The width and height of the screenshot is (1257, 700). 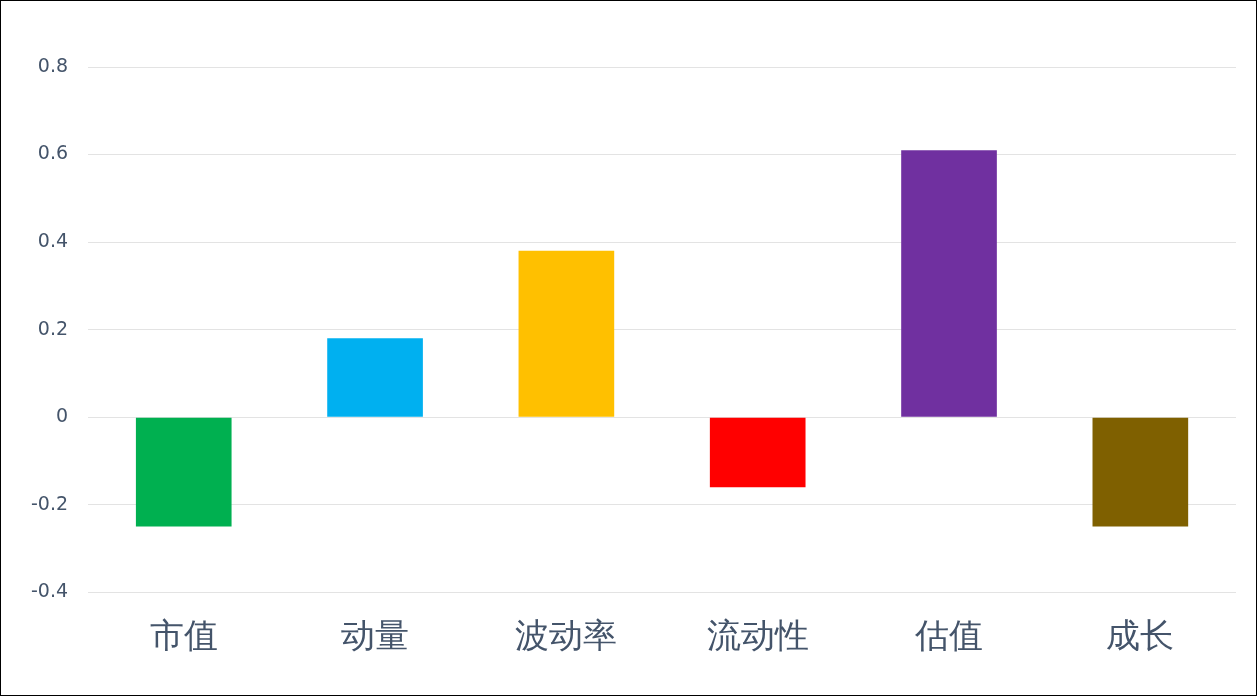 I want to click on y-tick-label: 0, so click(x=62, y=415).